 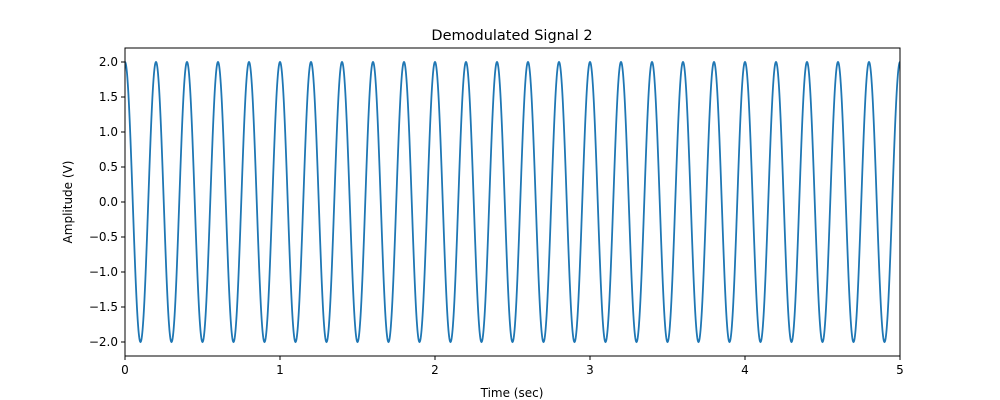 What do you see at coordinates (108, 97) in the screenshot?
I see `y-tick-label: 1.5` at bounding box center [108, 97].